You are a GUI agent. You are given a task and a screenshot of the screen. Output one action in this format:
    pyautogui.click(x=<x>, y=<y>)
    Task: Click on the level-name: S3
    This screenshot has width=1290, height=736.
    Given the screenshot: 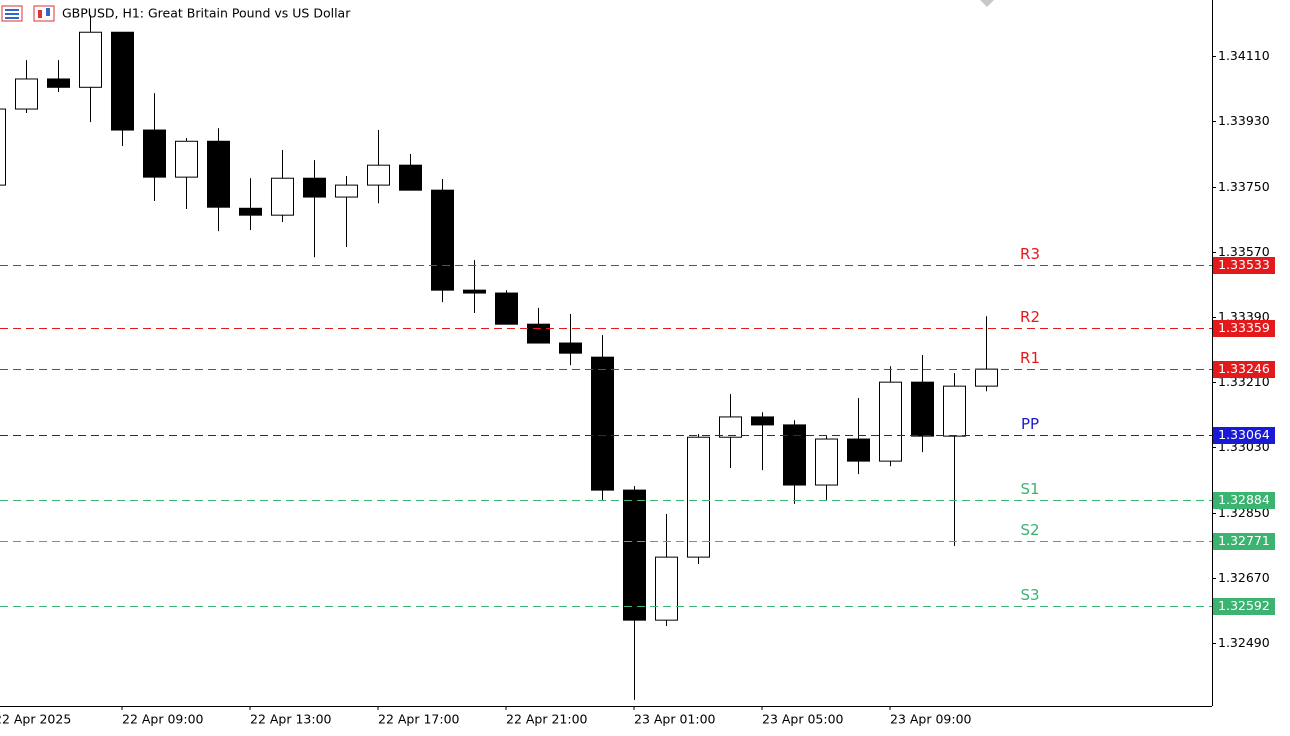 What is the action you would take?
    pyautogui.click(x=1029, y=595)
    